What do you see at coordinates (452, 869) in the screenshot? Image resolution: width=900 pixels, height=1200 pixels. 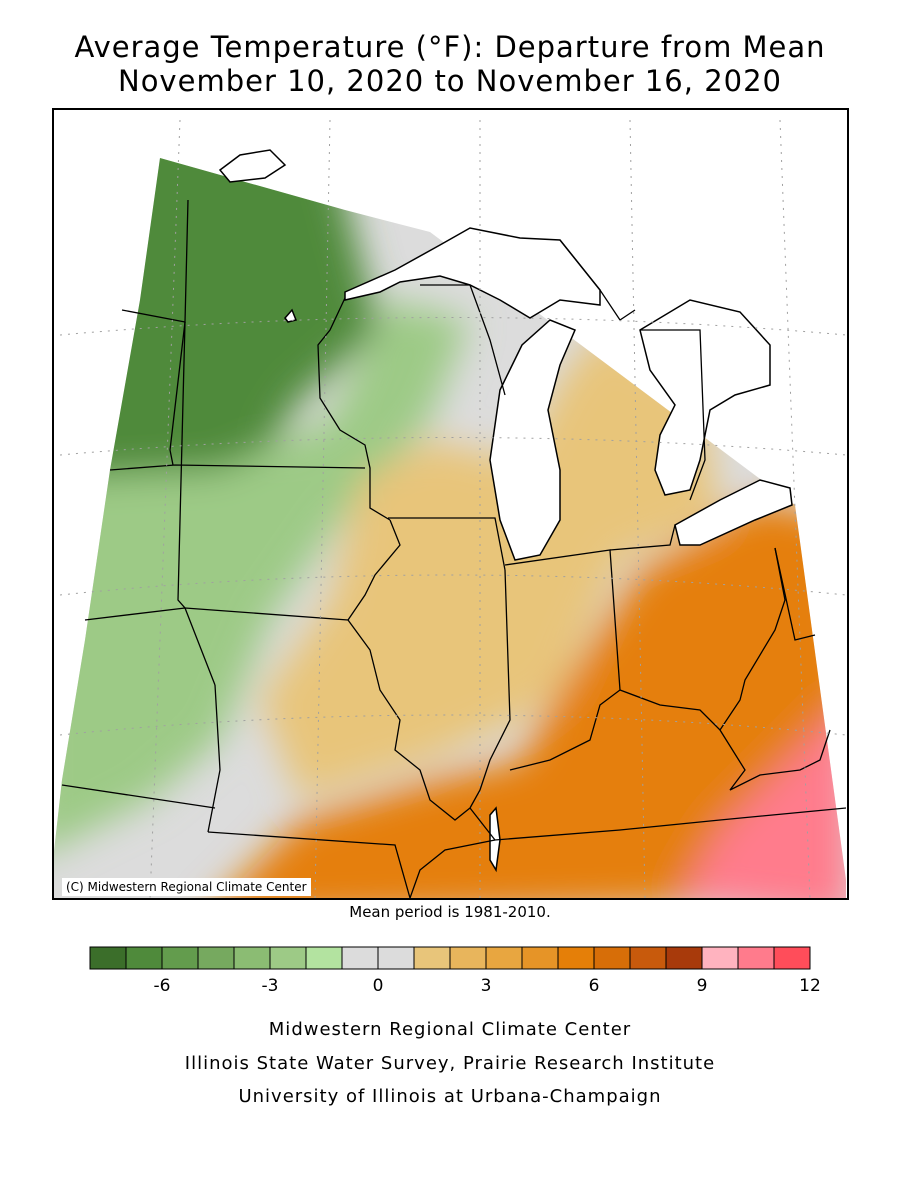 I see `border-mo-ar` at bounding box center [452, 869].